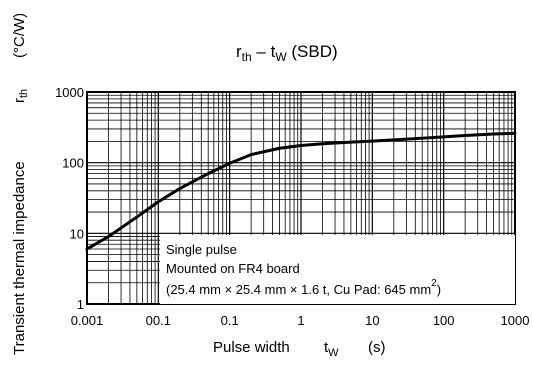 Image resolution: width=533 pixels, height=365 pixels. Describe the element at coordinates (201, 249) in the screenshot. I see `annotation-line-1: Single pulse` at that location.